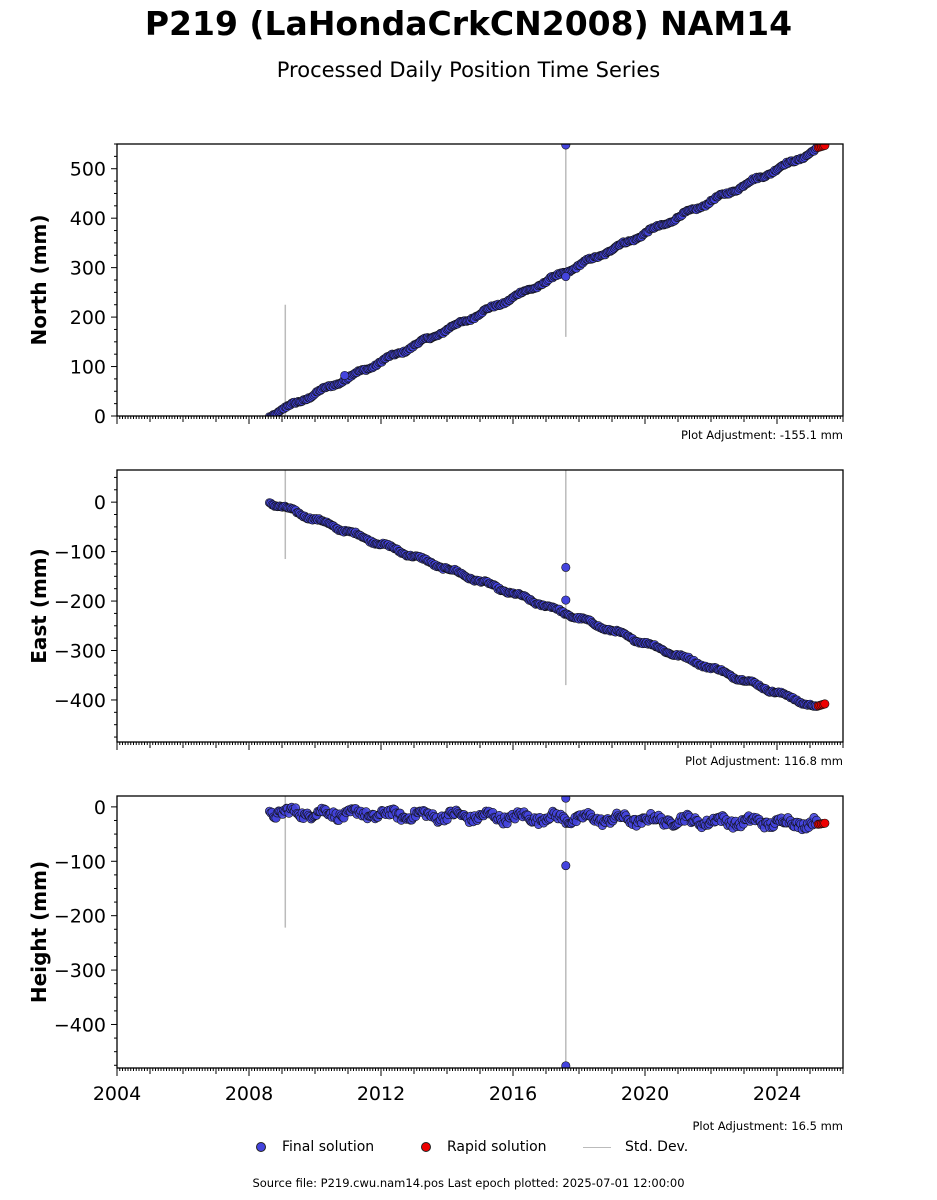 This screenshot has width=937, height=1200. Describe the element at coordinates (645, 1094) in the screenshot. I see `x-tick-label: 2020` at that location.